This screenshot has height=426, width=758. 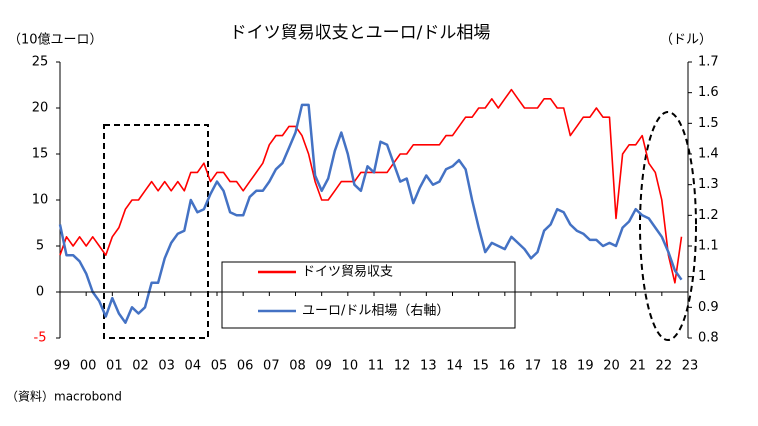 I want to click on y2-tick-label: 0.8, so click(x=708, y=338).